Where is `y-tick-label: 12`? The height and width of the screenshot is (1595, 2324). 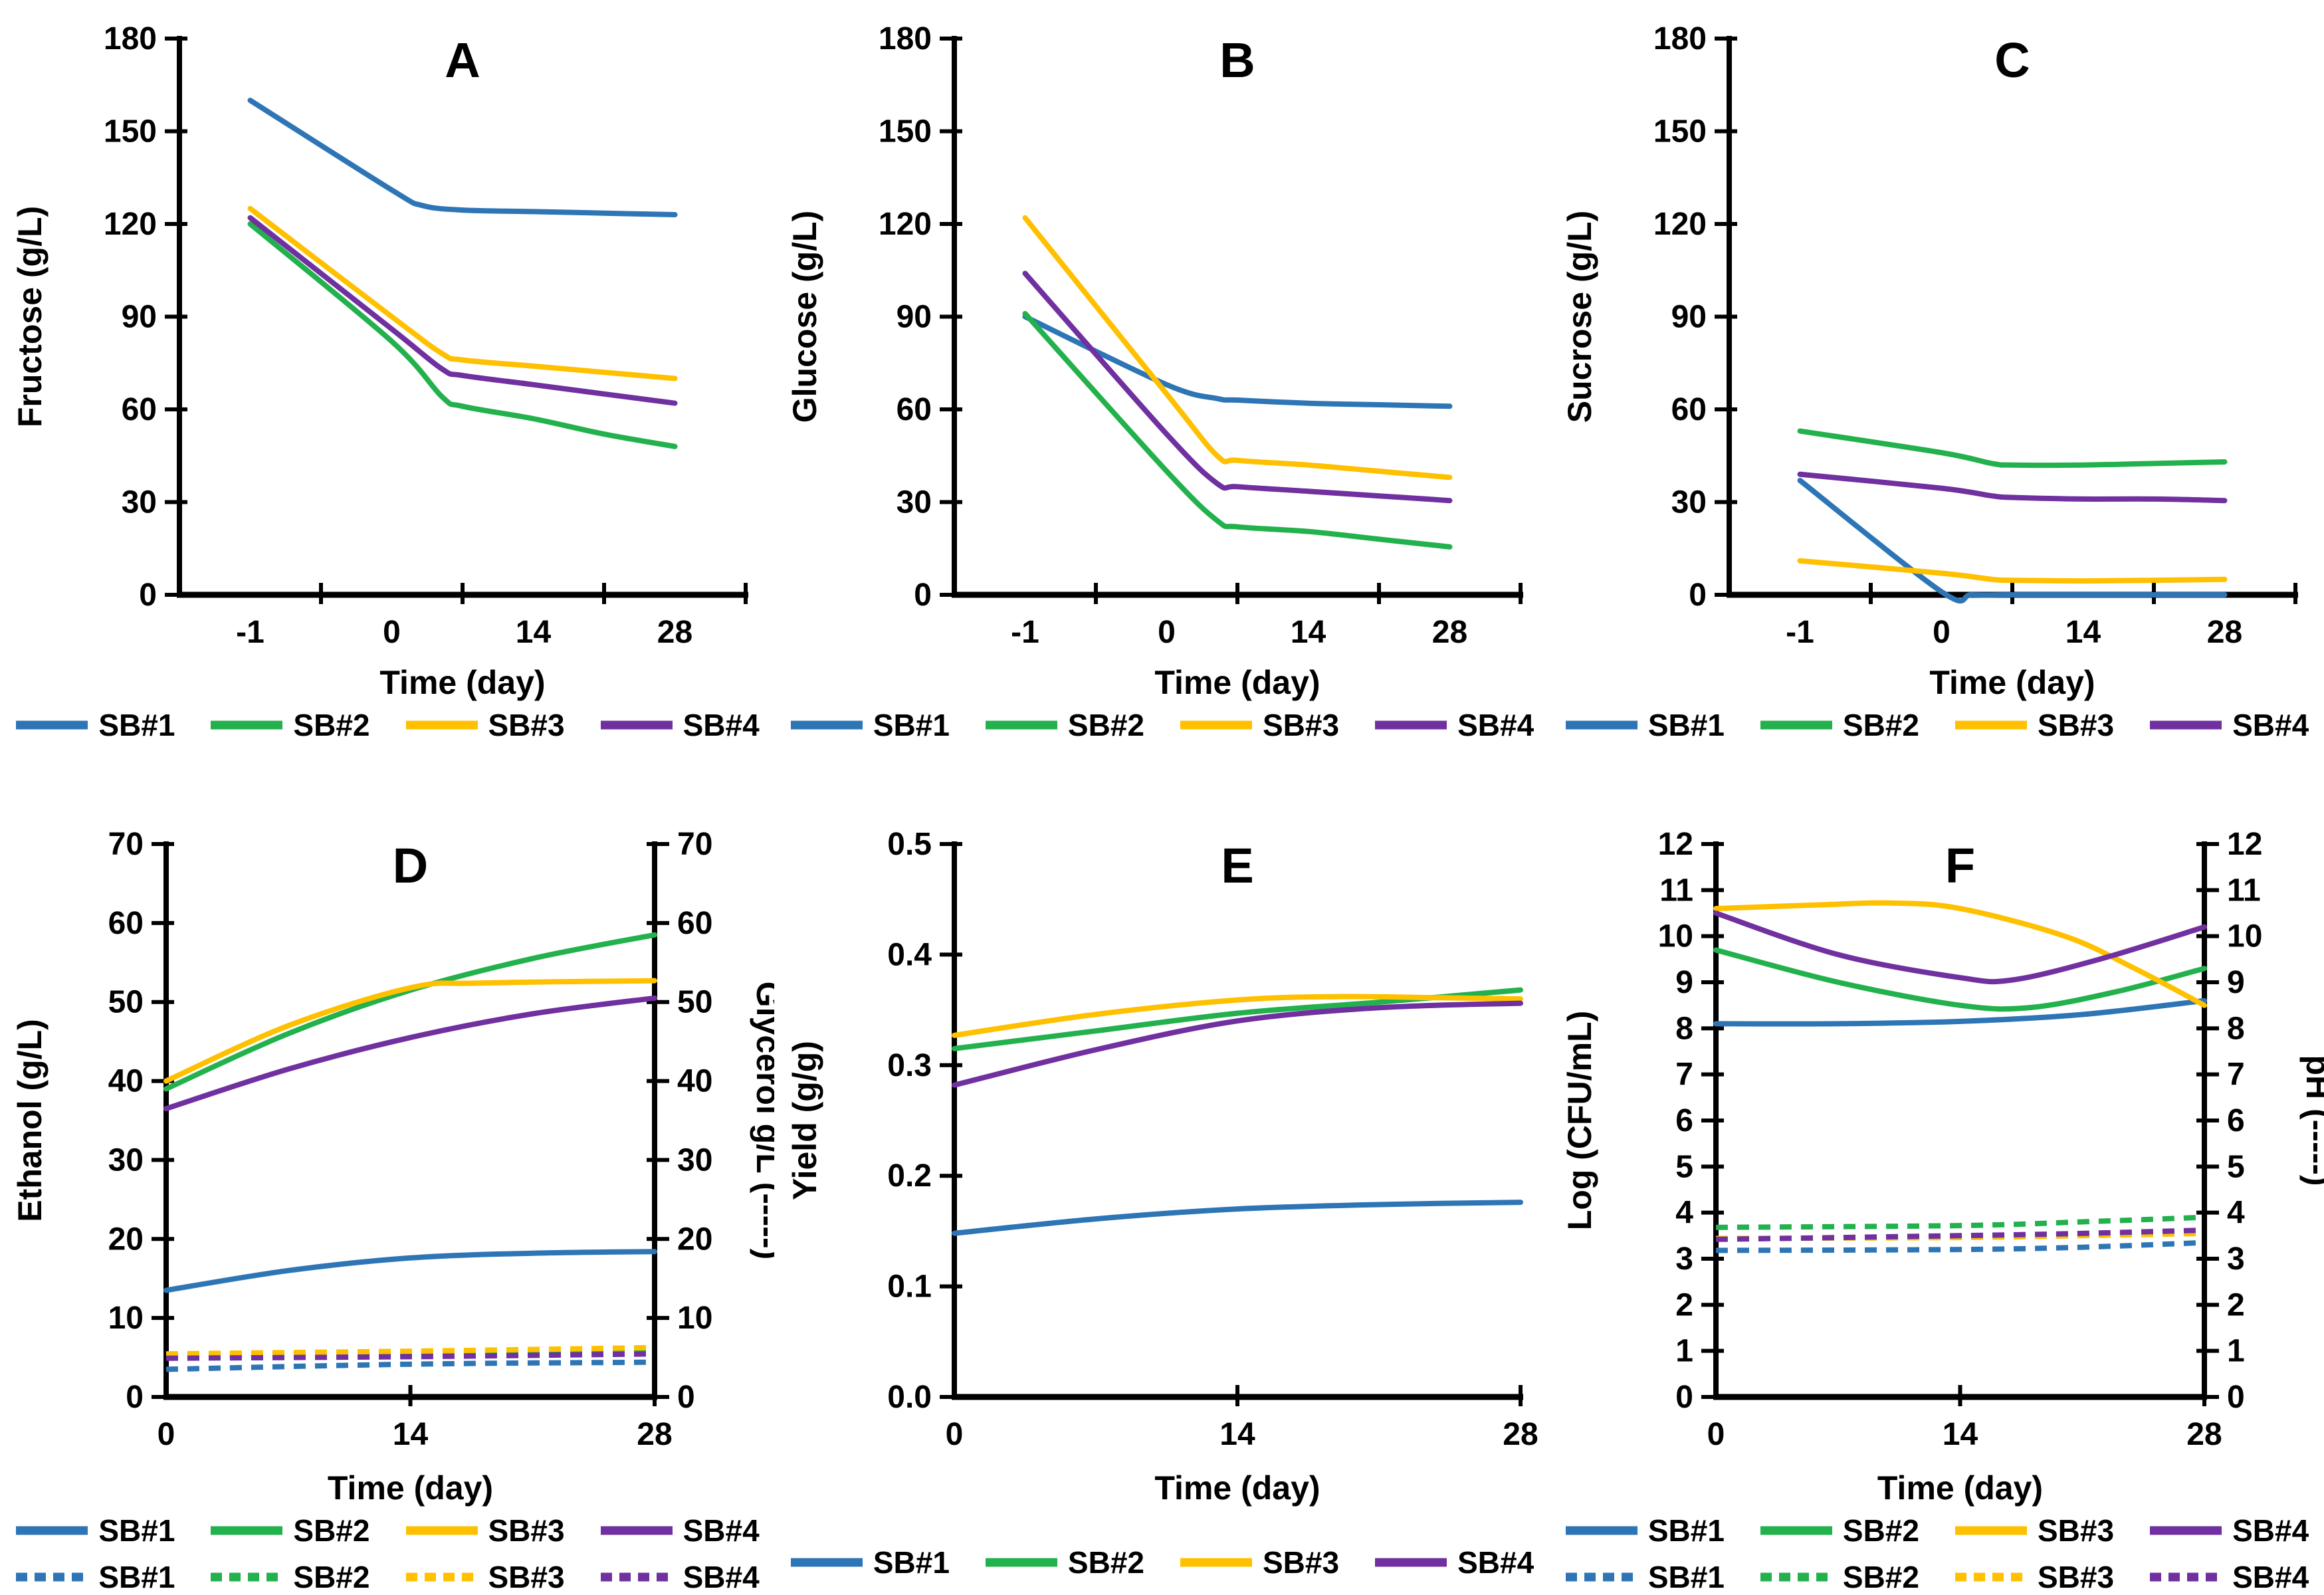 y-tick-label: 12 is located at coordinates (1675, 844).